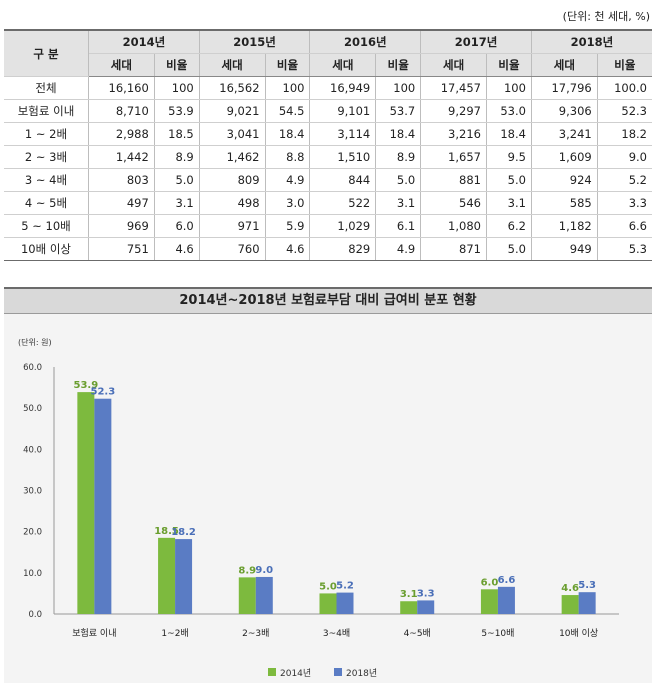  I want to click on cell-households: 829, so click(343, 249).